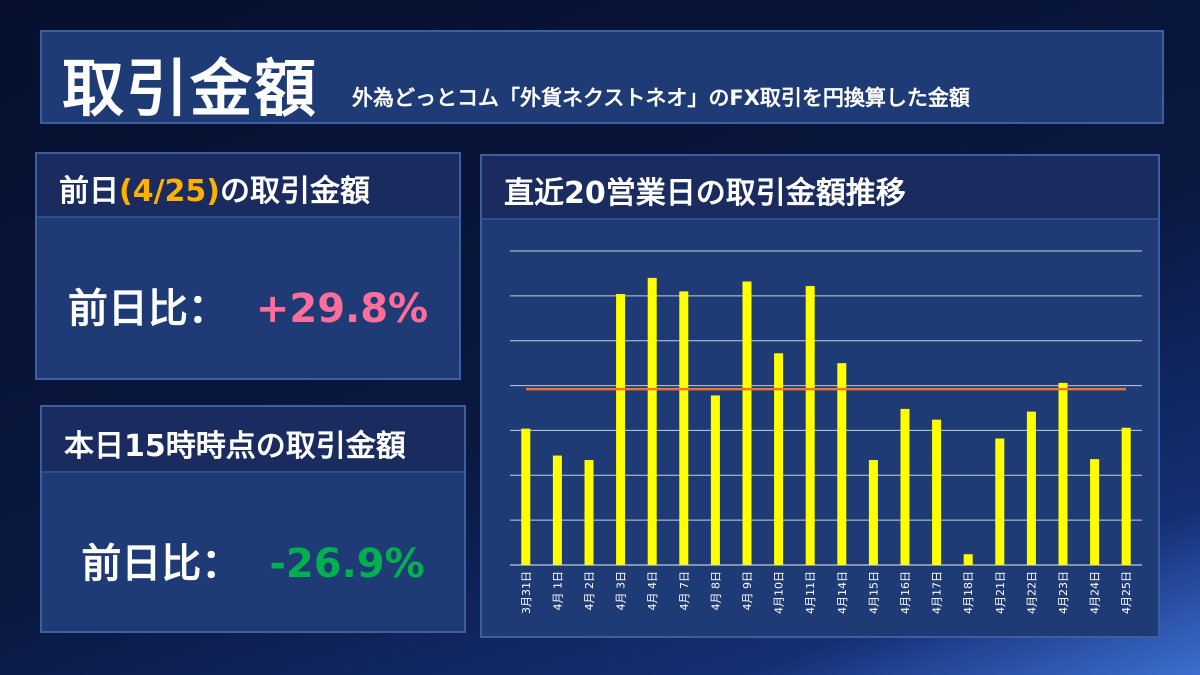 This screenshot has width=1200, height=675. I want to click on x-tick-label: 4月14日, so click(842, 592).